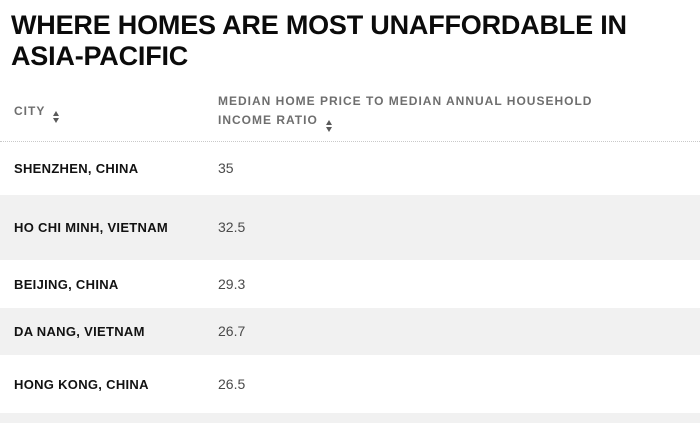 The height and width of the screenshot is (424, 700). What do you see at coordinates (30, 110) in the screenshot?
I see `column-header-city-label: CITY` at bounding box center [30, 110].